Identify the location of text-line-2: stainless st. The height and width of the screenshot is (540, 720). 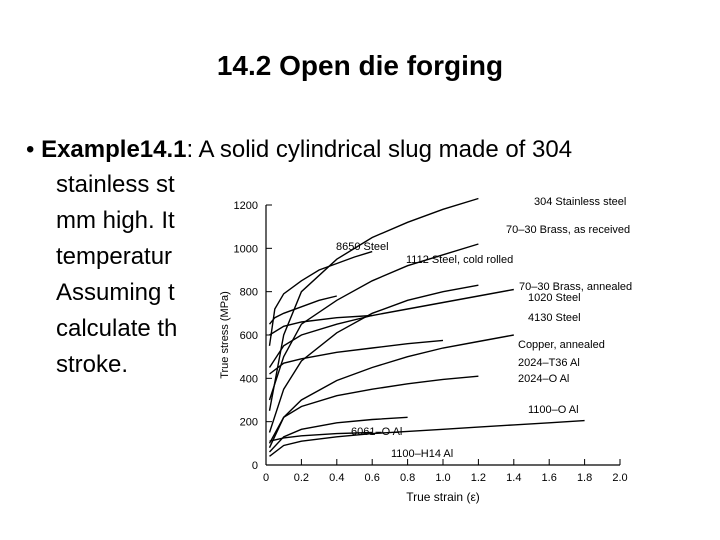
(115, 184).